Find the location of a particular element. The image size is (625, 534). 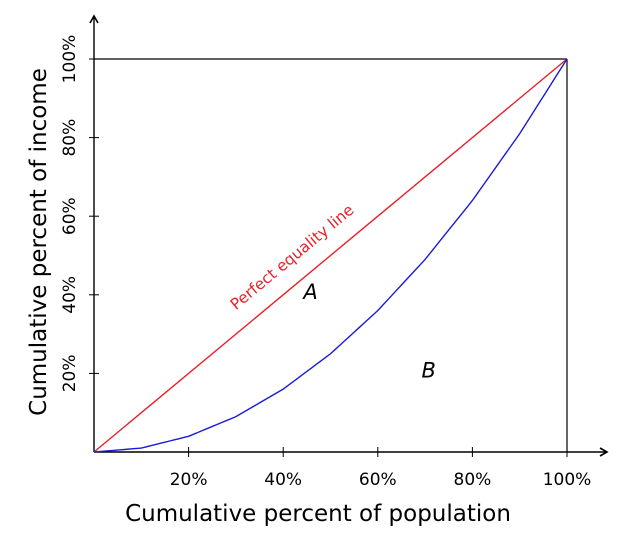

x-tick-label-20: 20% is located at coordinates (189, 480).